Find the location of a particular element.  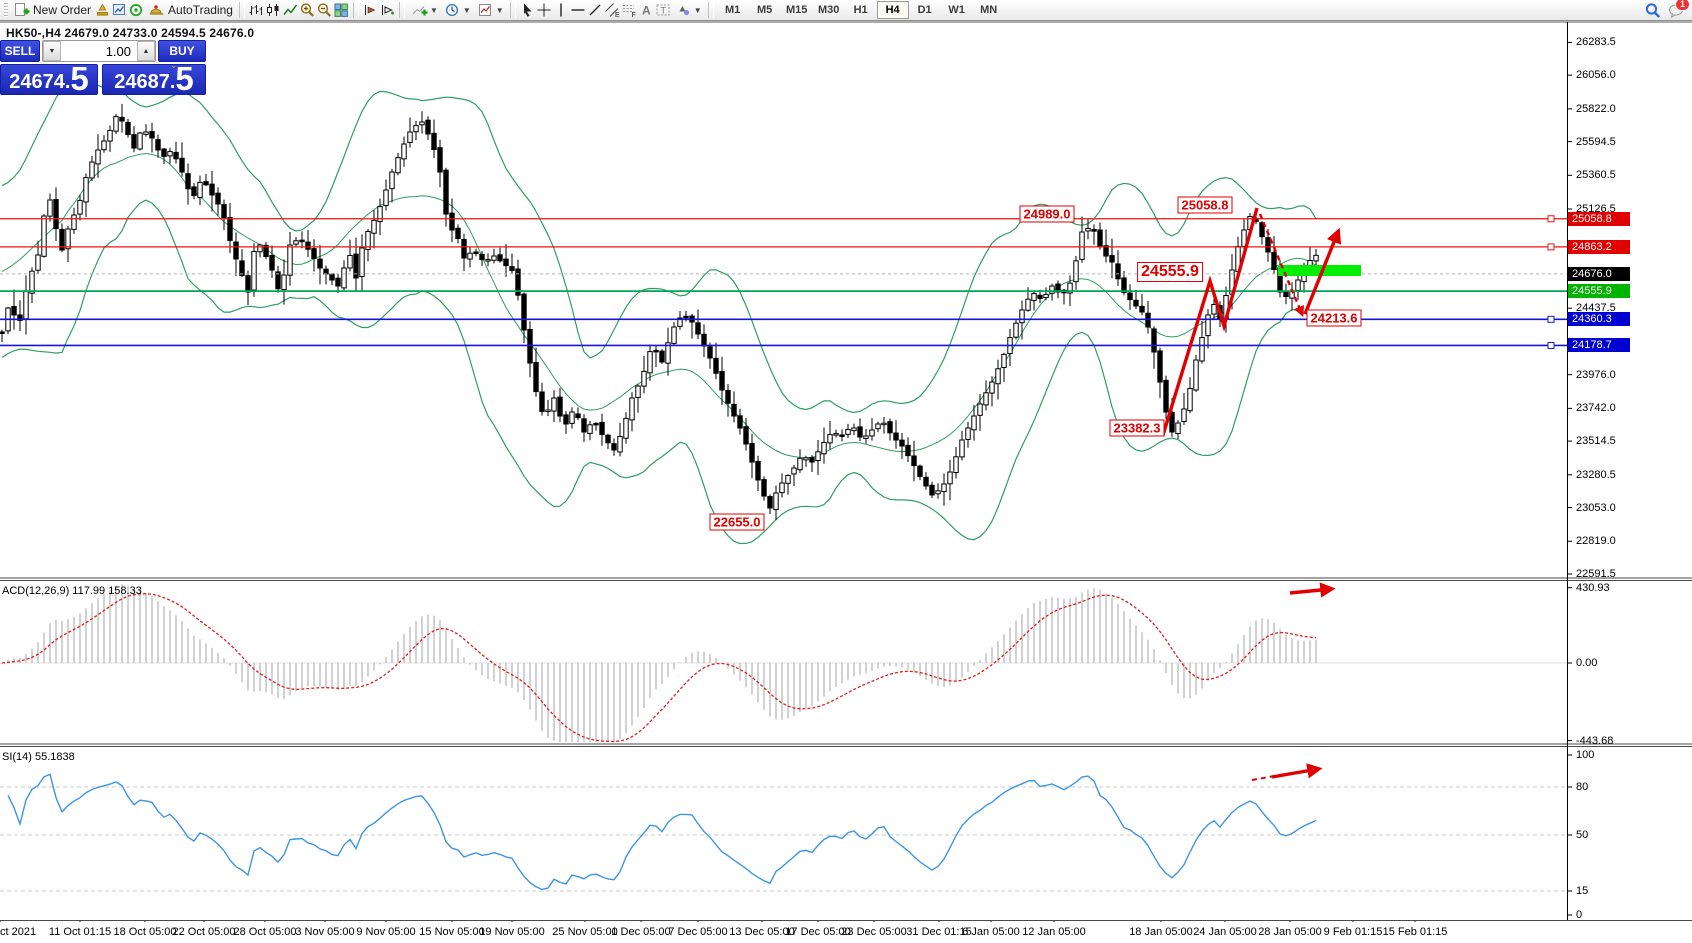

timeframe-group: M1 M5 M15 M30 H1 H4 D1 W1 MN is located at coordinates (861, 10).